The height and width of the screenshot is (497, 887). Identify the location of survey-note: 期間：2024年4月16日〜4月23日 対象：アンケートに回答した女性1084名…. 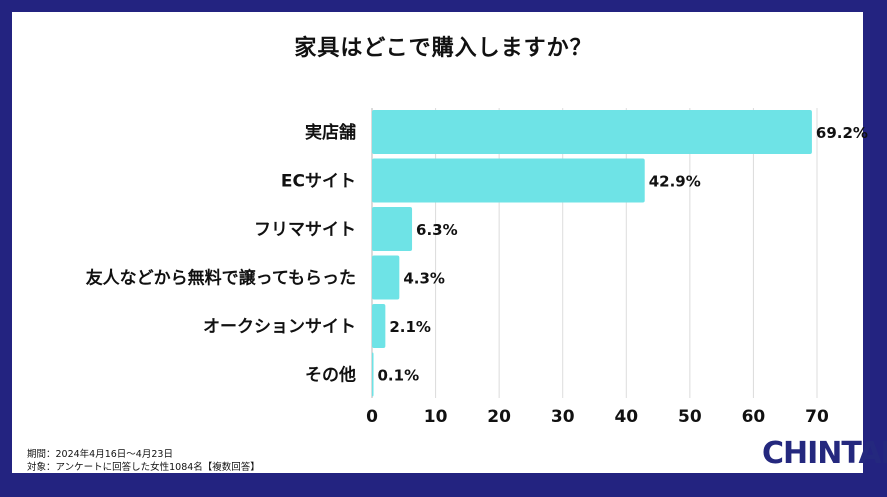
(143, 461).